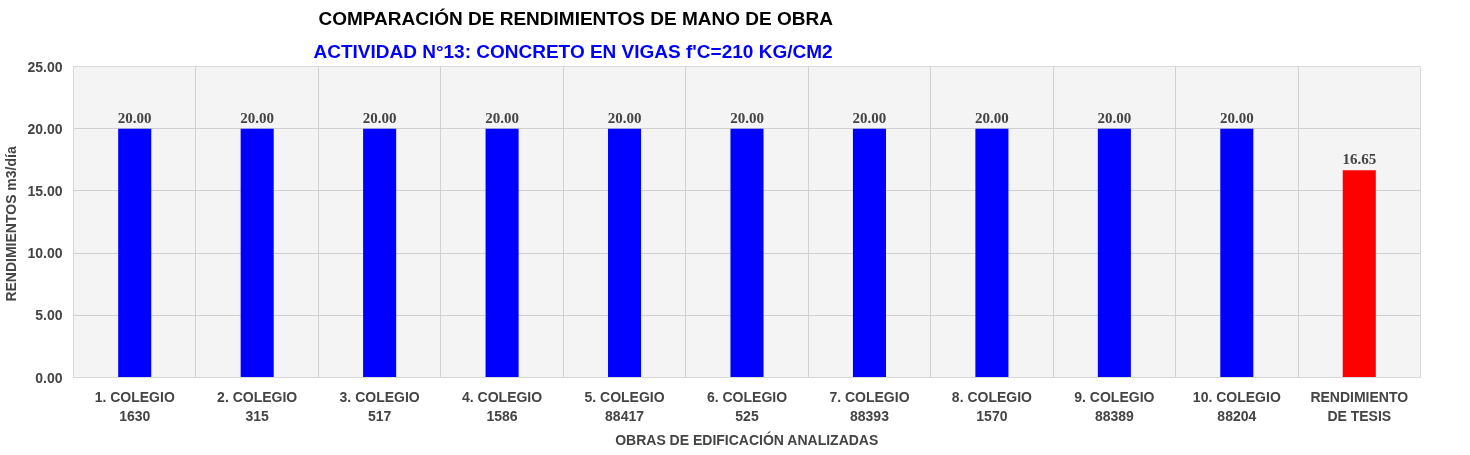 The height and width of the screenshot is (455, 1470). I want to click on x-axis-title: OBRAS DE EDIFICACIÓN ANALIZADAS, so click(747, 439).